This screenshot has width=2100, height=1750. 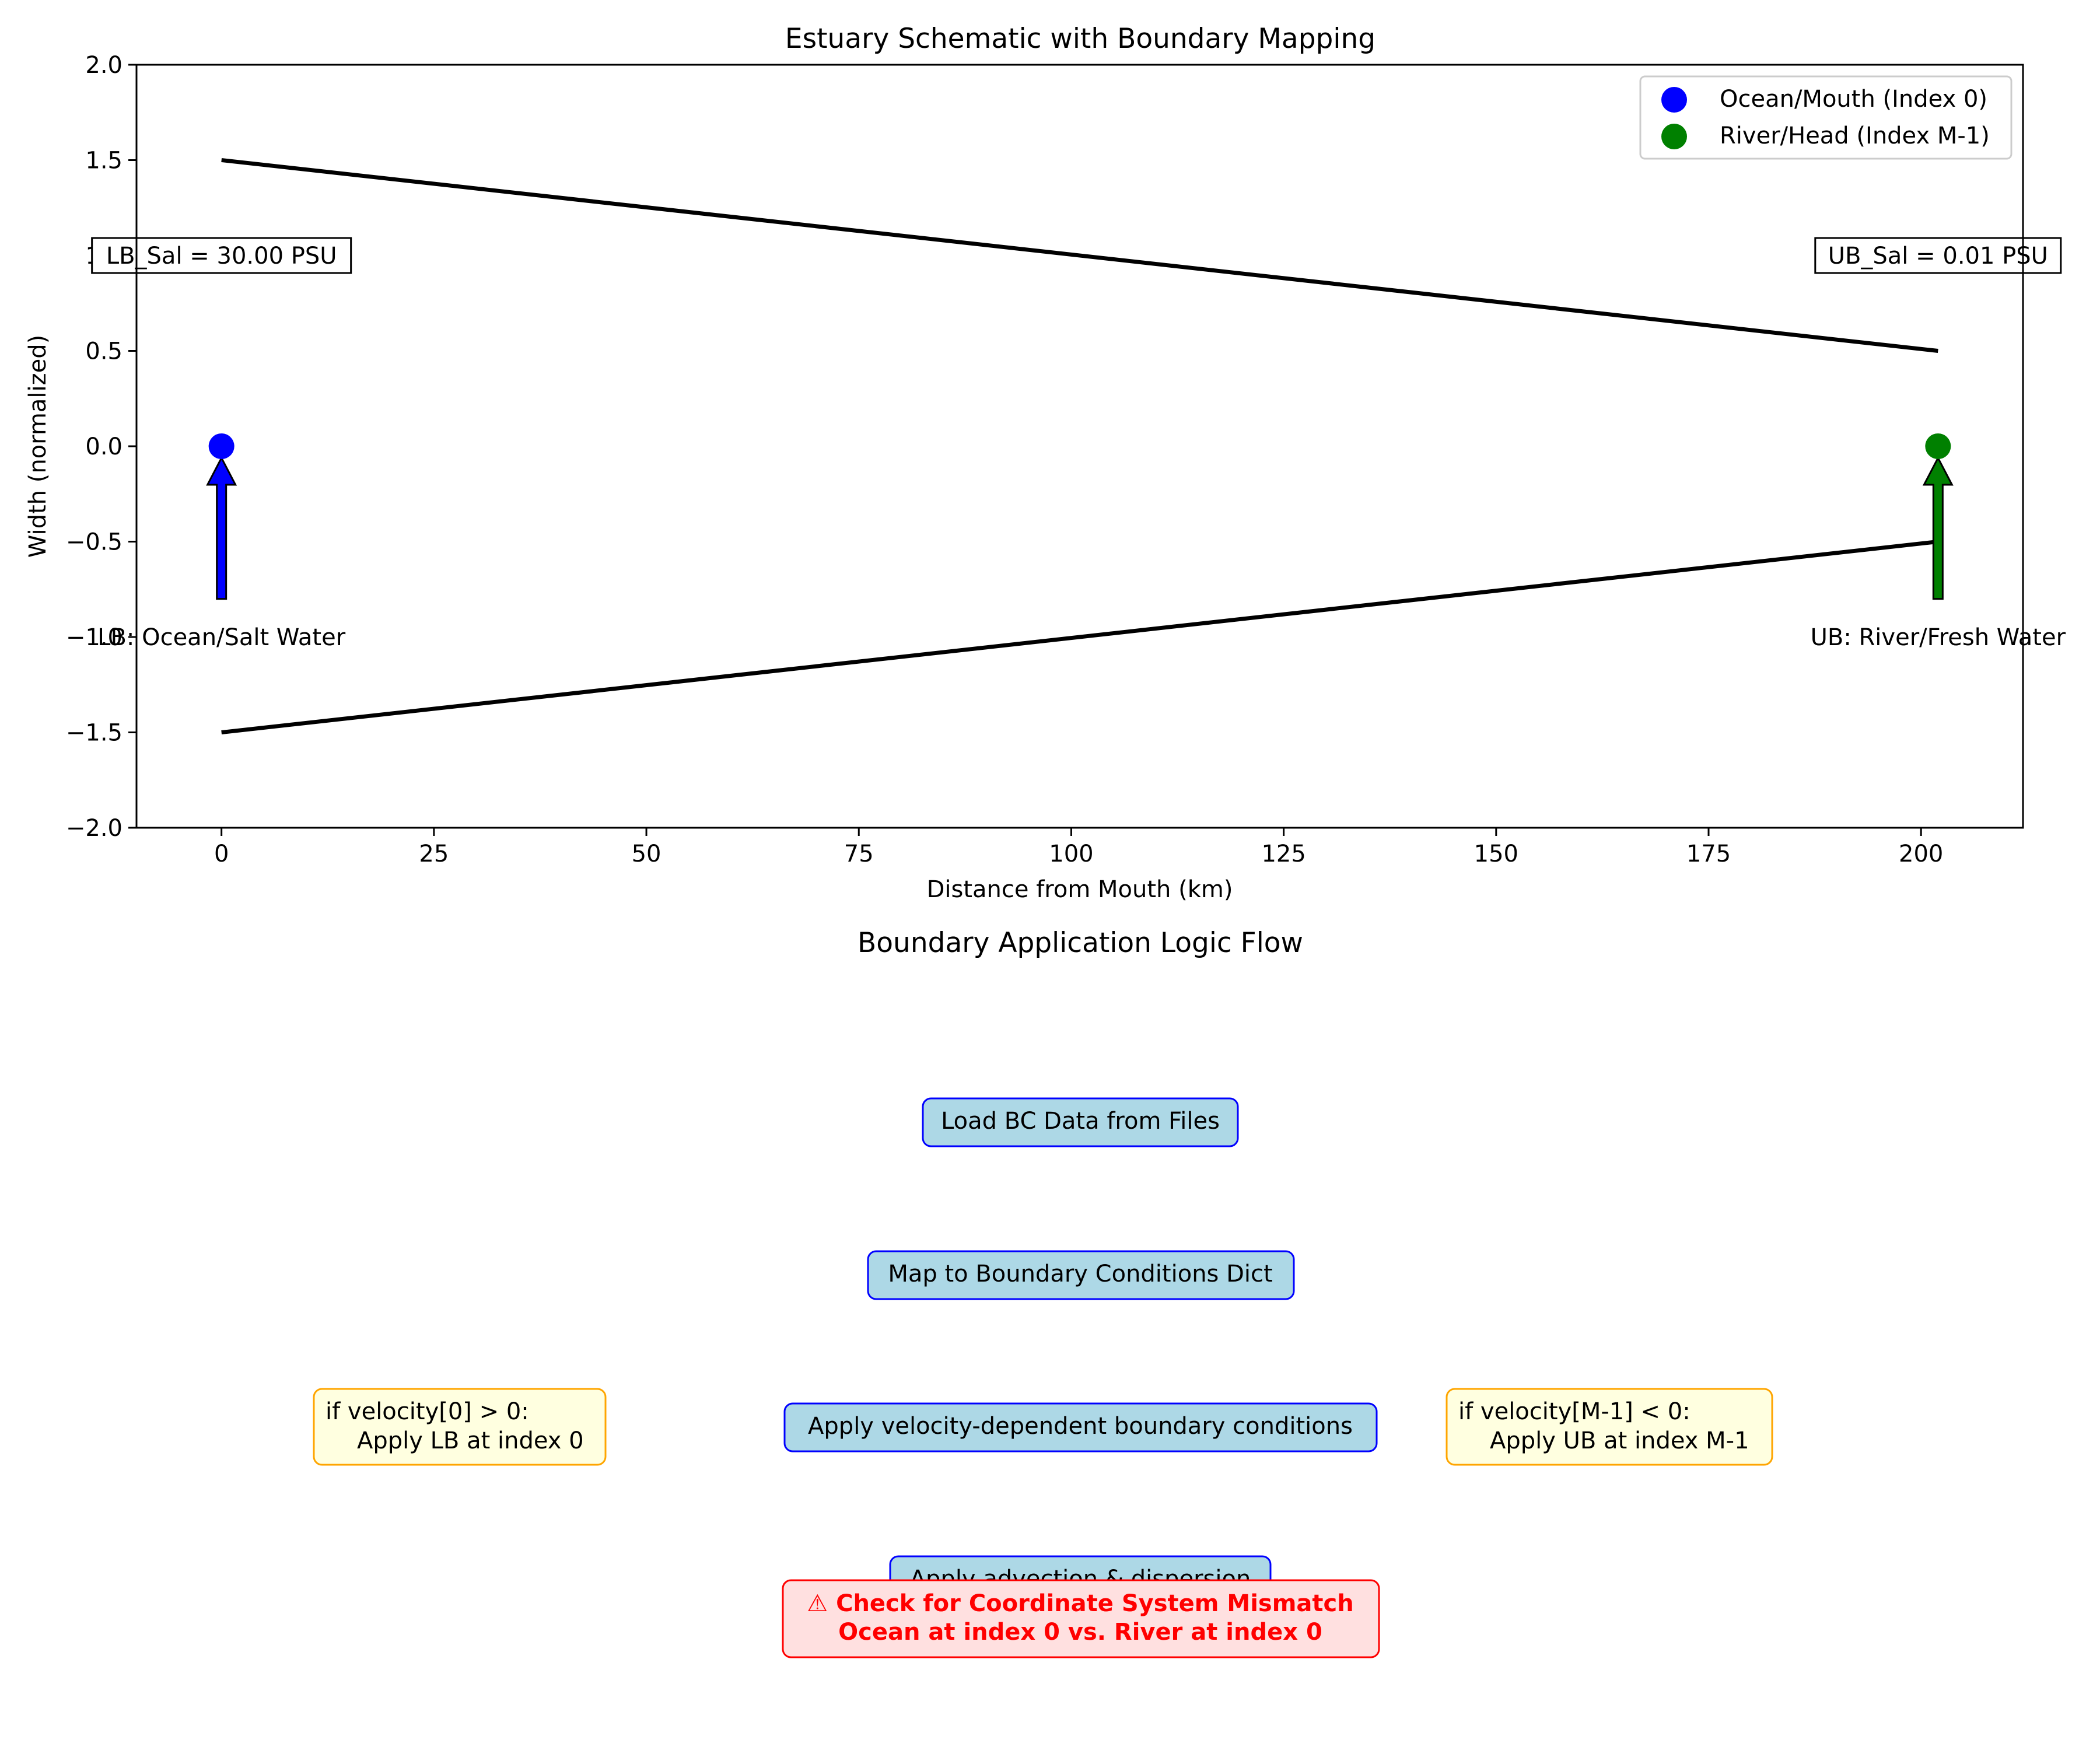 I want to click on flow-step-load-text: Load BC Data from Files, so click(x=1080, y=1121).